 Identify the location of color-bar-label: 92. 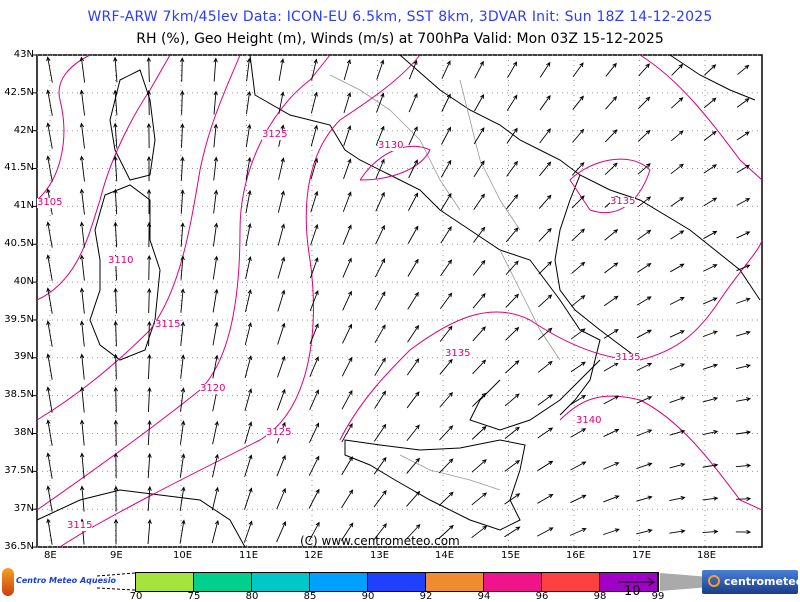
(426, 596).